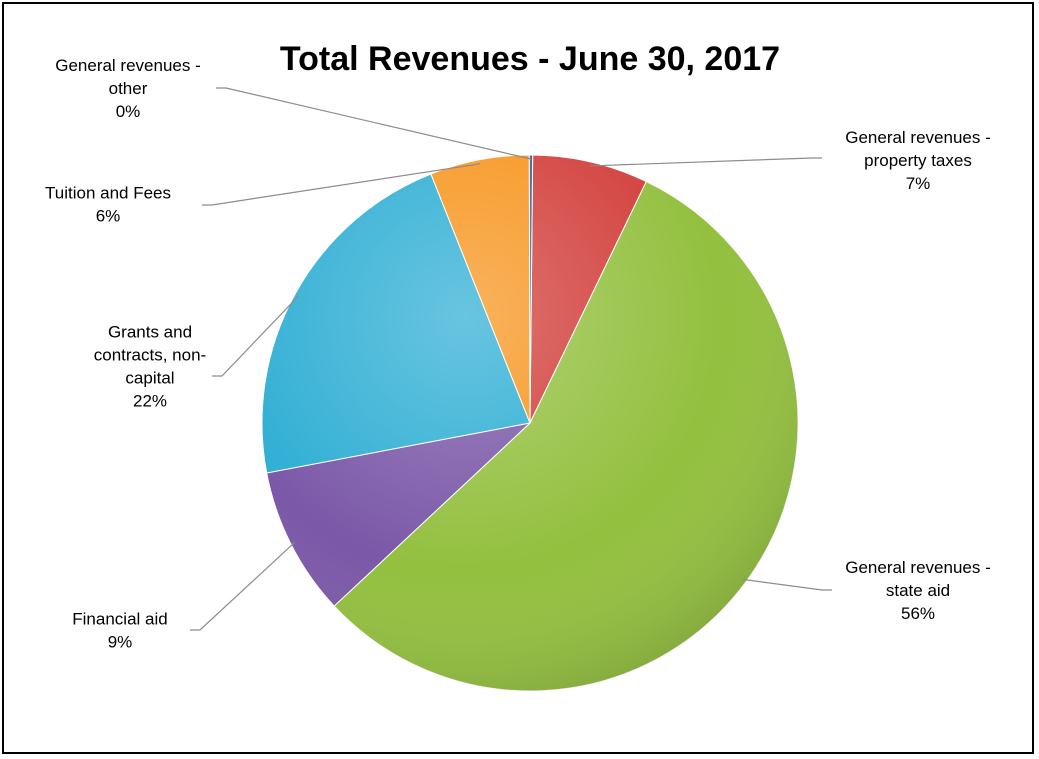 This screenshot has width=1039, height=759. Describe the element at coordinates (128, 111) in the screenshot. I see `slice-percent: 0%` at that location.